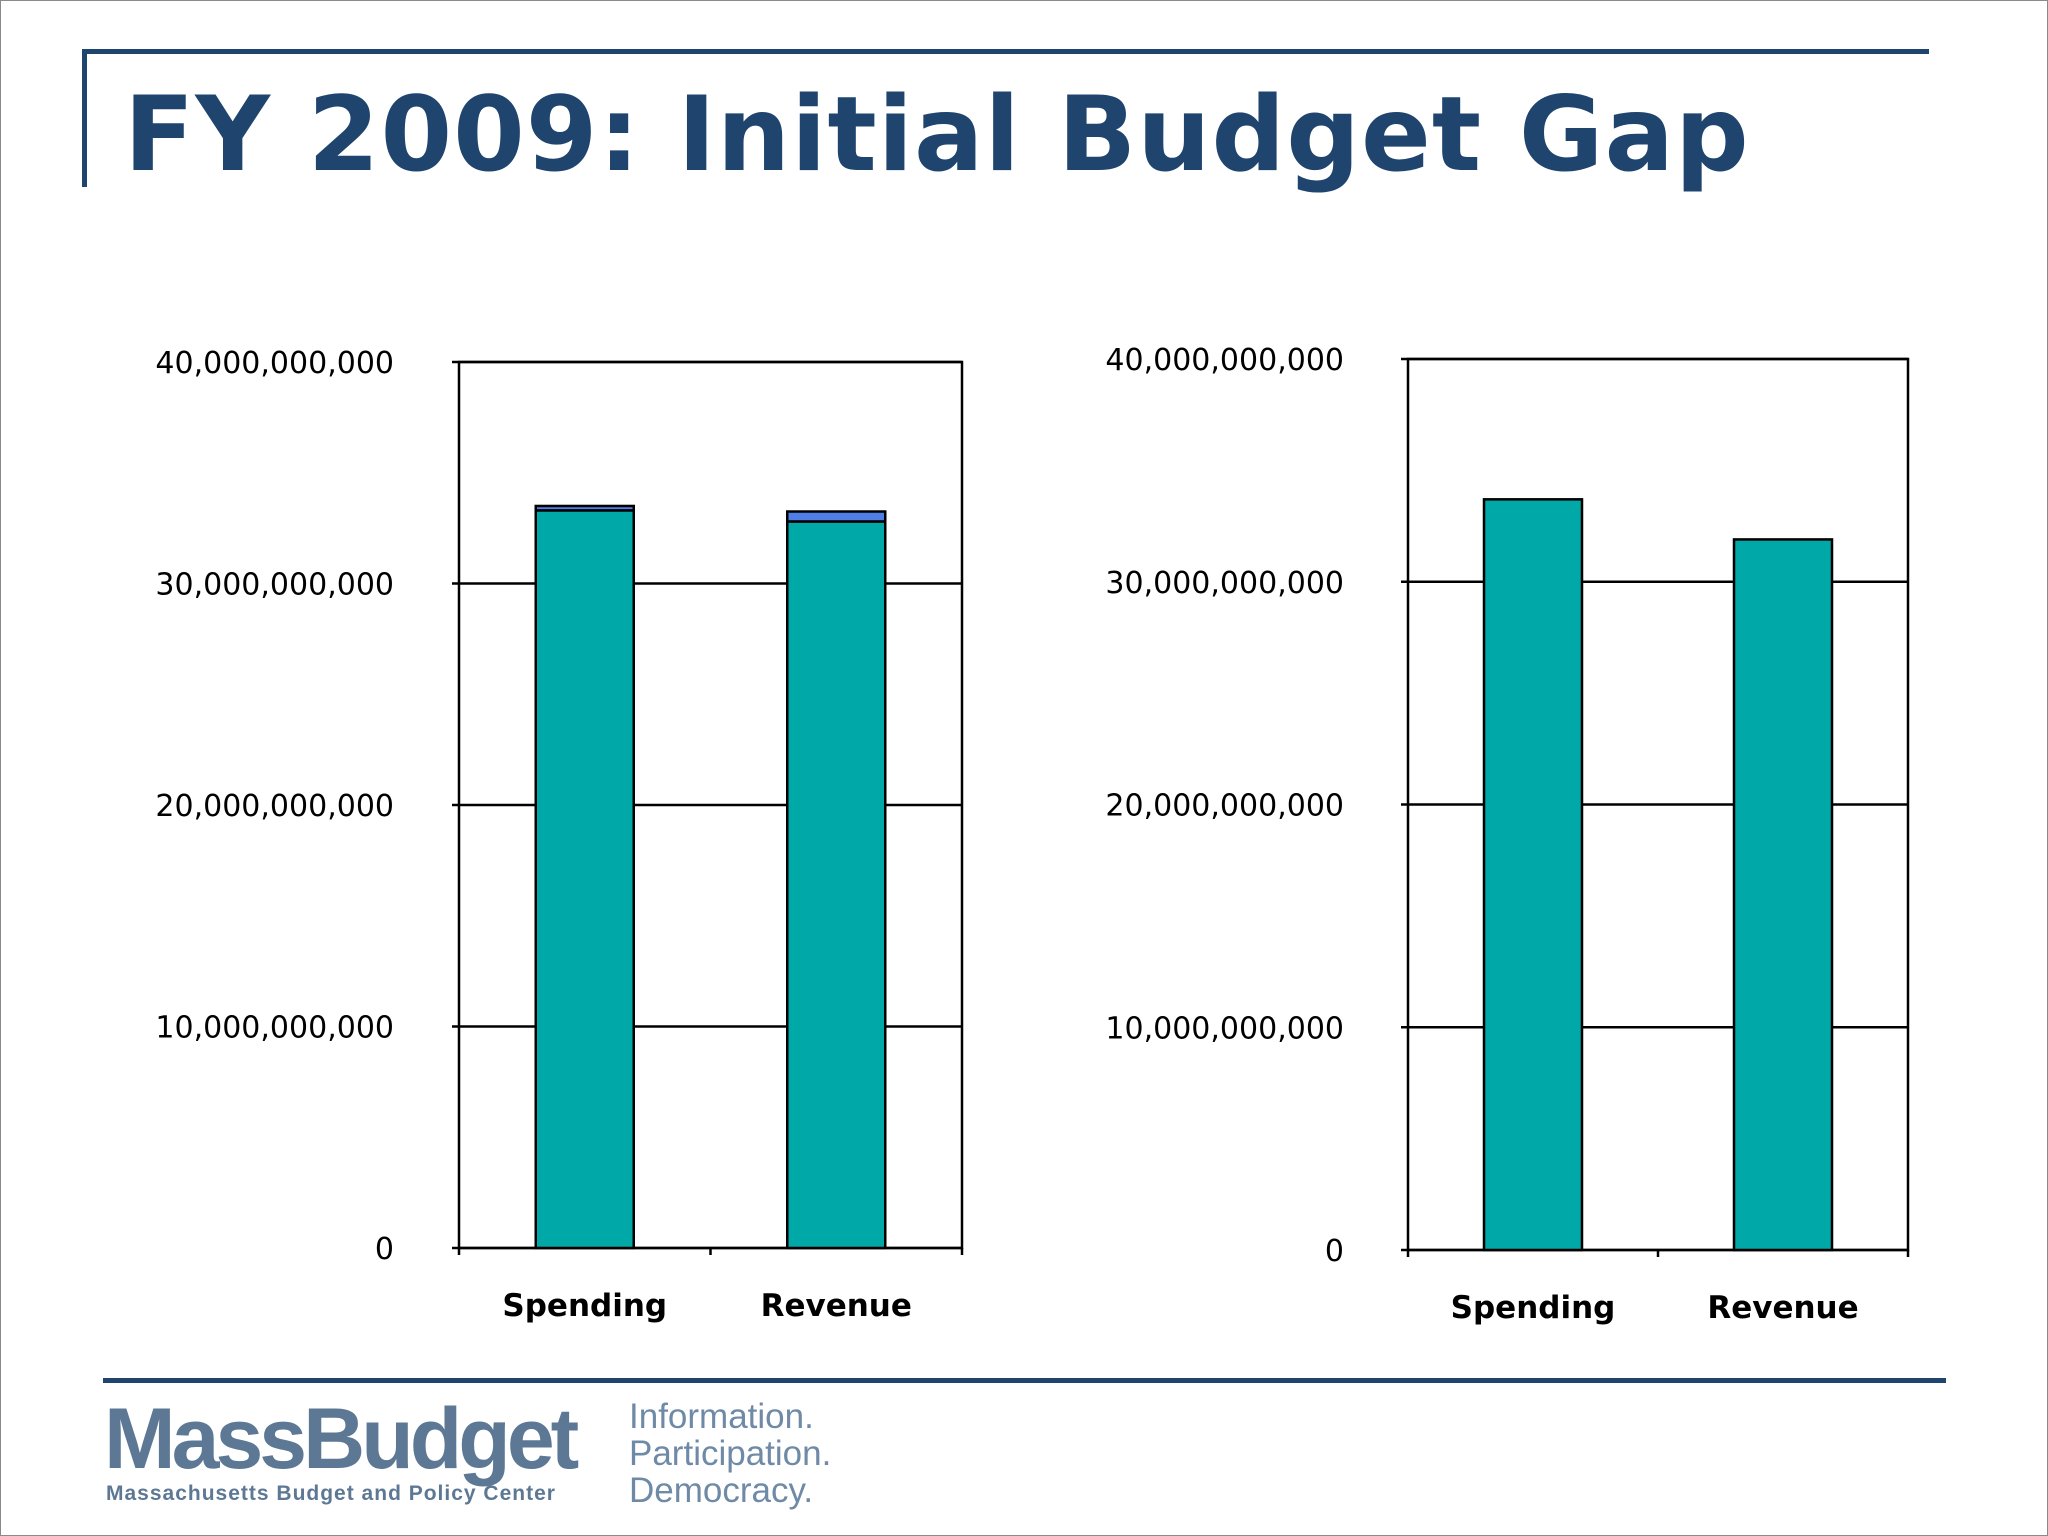  What do you see at coordinates (721, 1416) in the screenshot?
I see `tagline-line-1: Information.` at bounding box center [721, 1416].